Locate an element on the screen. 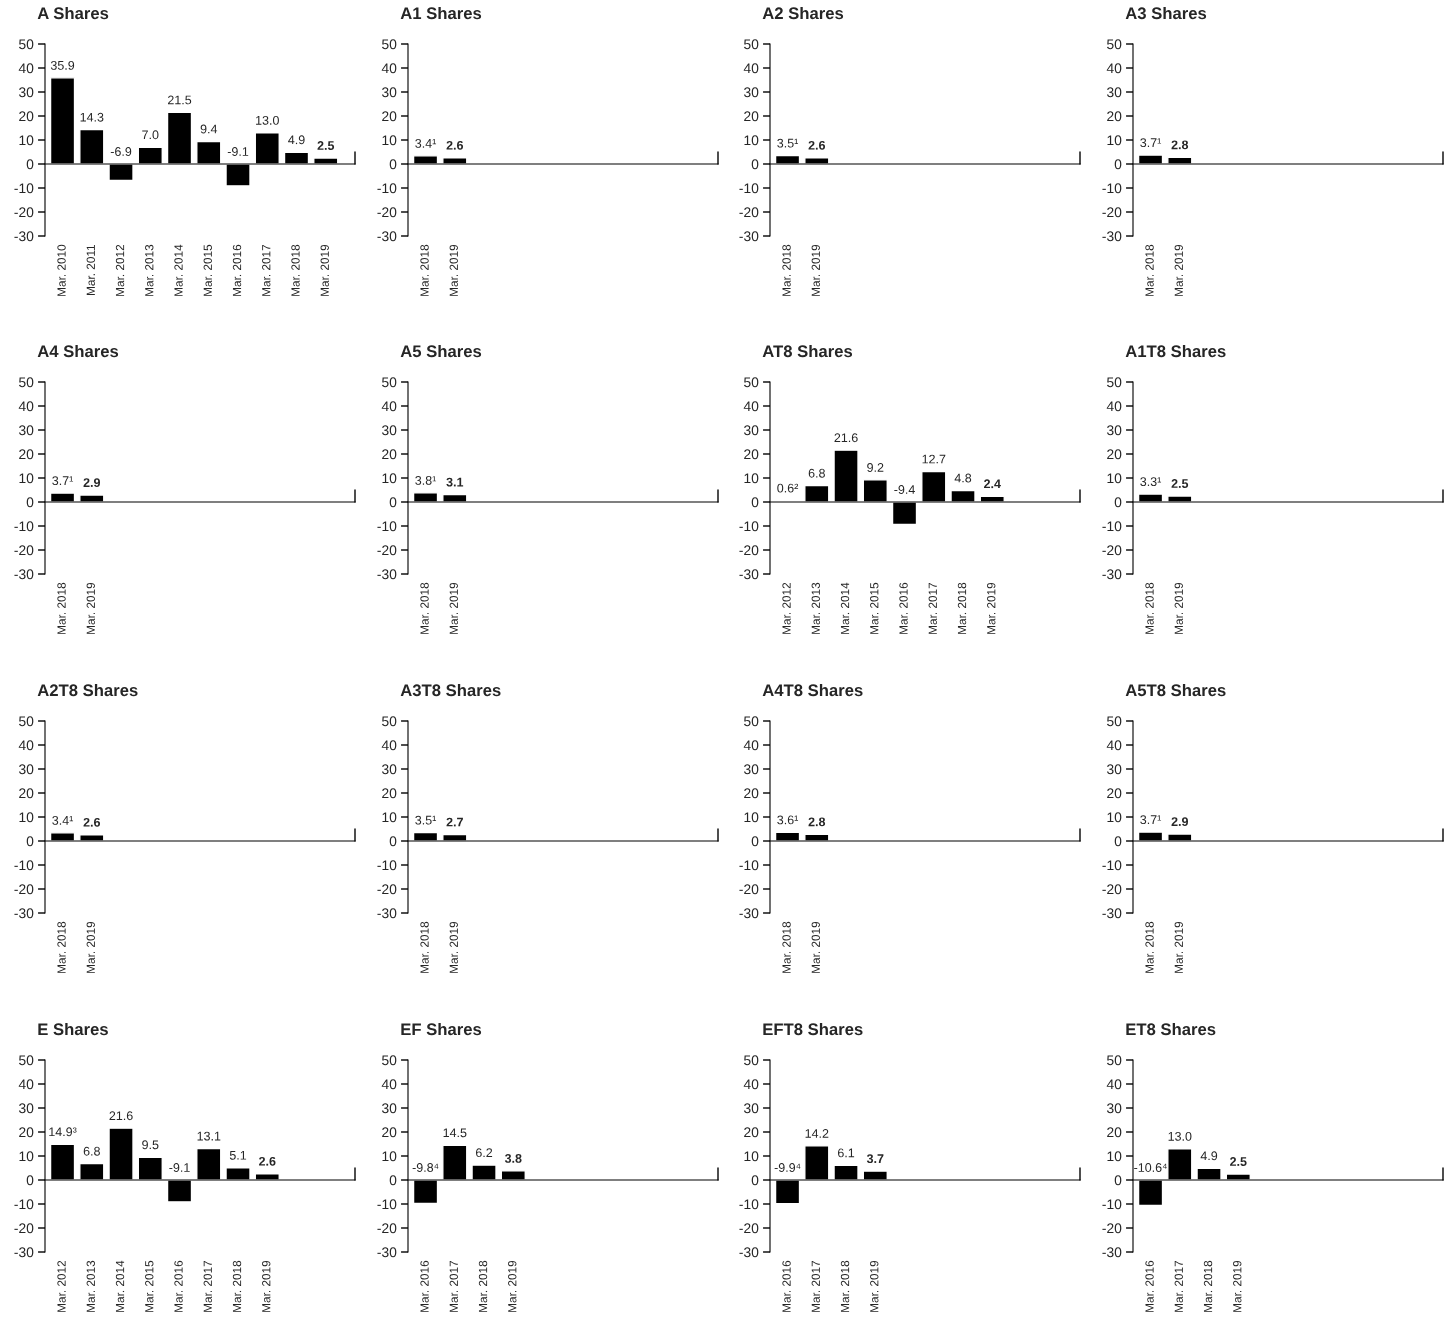 This screenshot has width=1448, height=1317. data-label: 21.6 is located at coordinates (121, 1116).